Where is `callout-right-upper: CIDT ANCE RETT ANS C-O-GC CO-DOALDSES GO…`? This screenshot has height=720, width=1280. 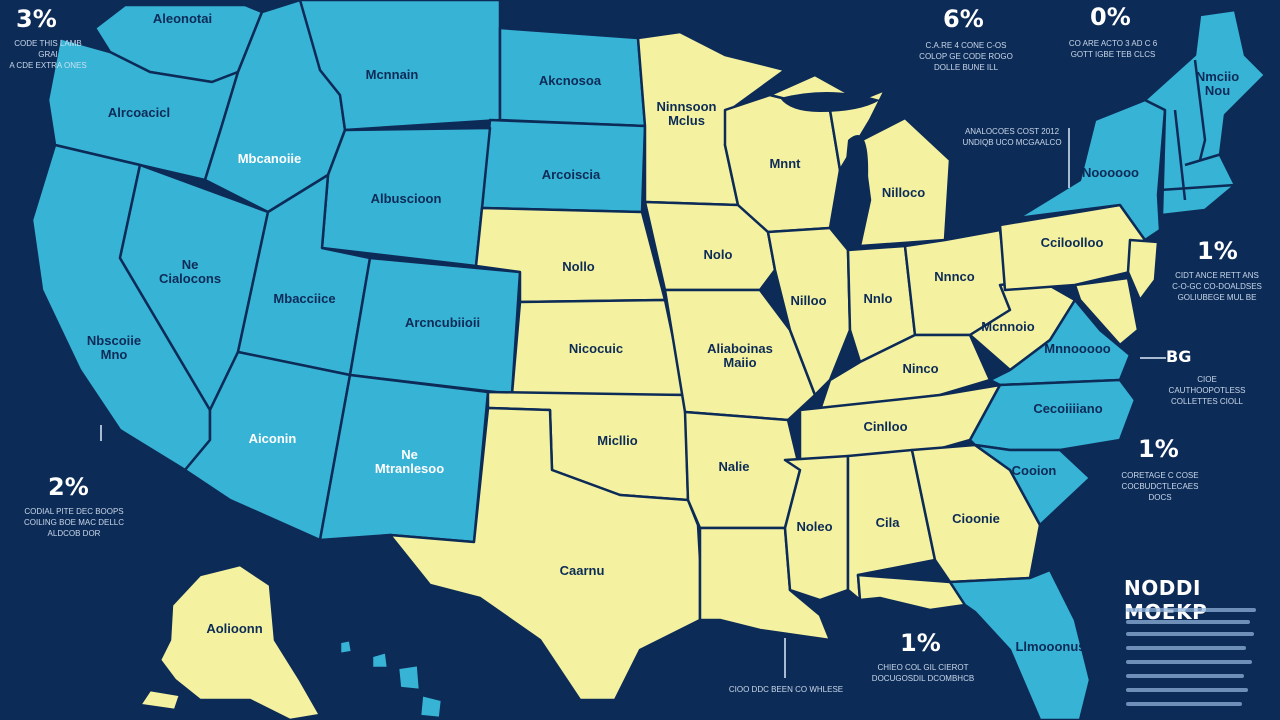
callout-right-upper: CIDT ANCE RETT ANS C-O-GC CO-DOALDSES GO… is located at coordinates (1217, 286).